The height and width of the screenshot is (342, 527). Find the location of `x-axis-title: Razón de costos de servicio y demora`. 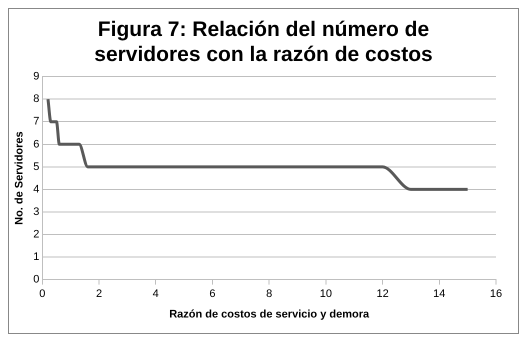

x-axis-title: Razón de costos de servicio y demora is located at coordinates (269, 314).